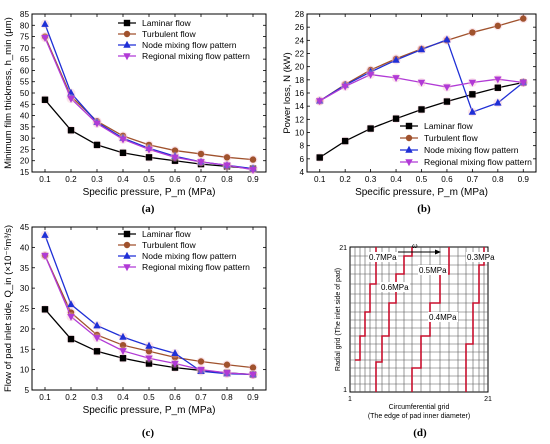 This screenshot has width=550, height=444. What do you see at coordinates (25, 149) in the screenshot?
I see `y-tick-label: 25` at bounding box center [25, 149].